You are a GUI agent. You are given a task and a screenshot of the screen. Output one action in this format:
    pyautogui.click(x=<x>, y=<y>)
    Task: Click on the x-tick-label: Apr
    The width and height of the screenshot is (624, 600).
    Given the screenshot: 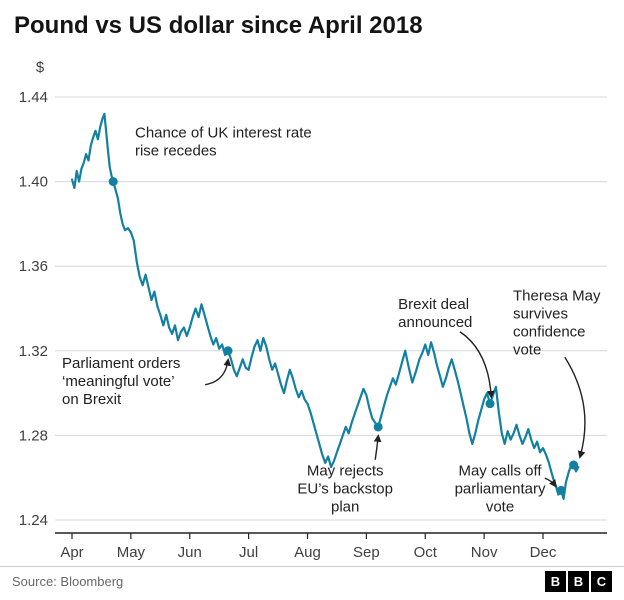 What is the action you would take?
    pyautogui.click(x=71, y=552)
    